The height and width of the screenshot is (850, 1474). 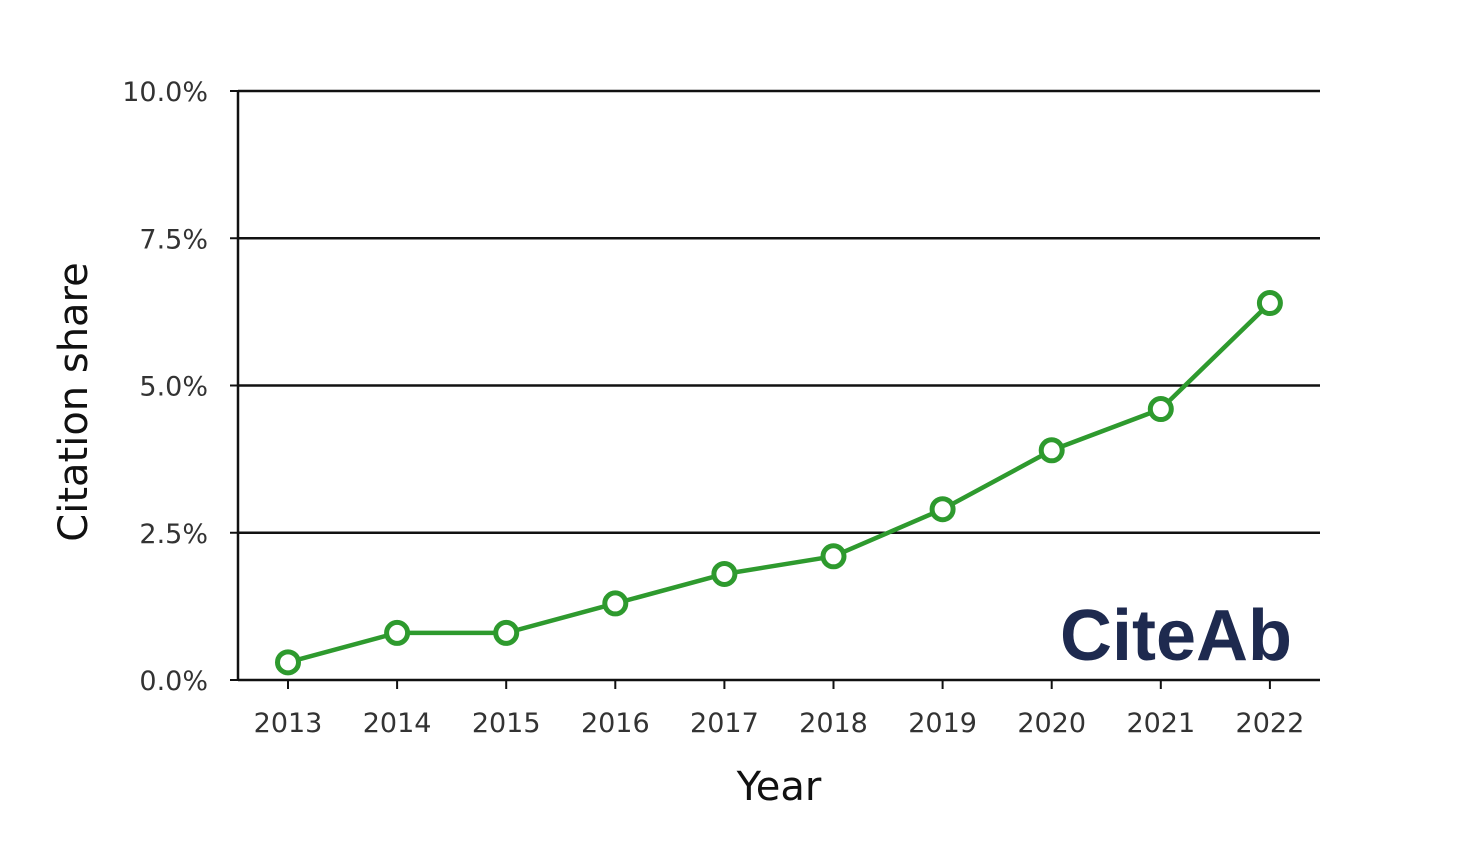 What do you see at coordinates (288, 723) in the screenshot?
I see `x-tick-label: 2013` at bounding box center [288, 723].